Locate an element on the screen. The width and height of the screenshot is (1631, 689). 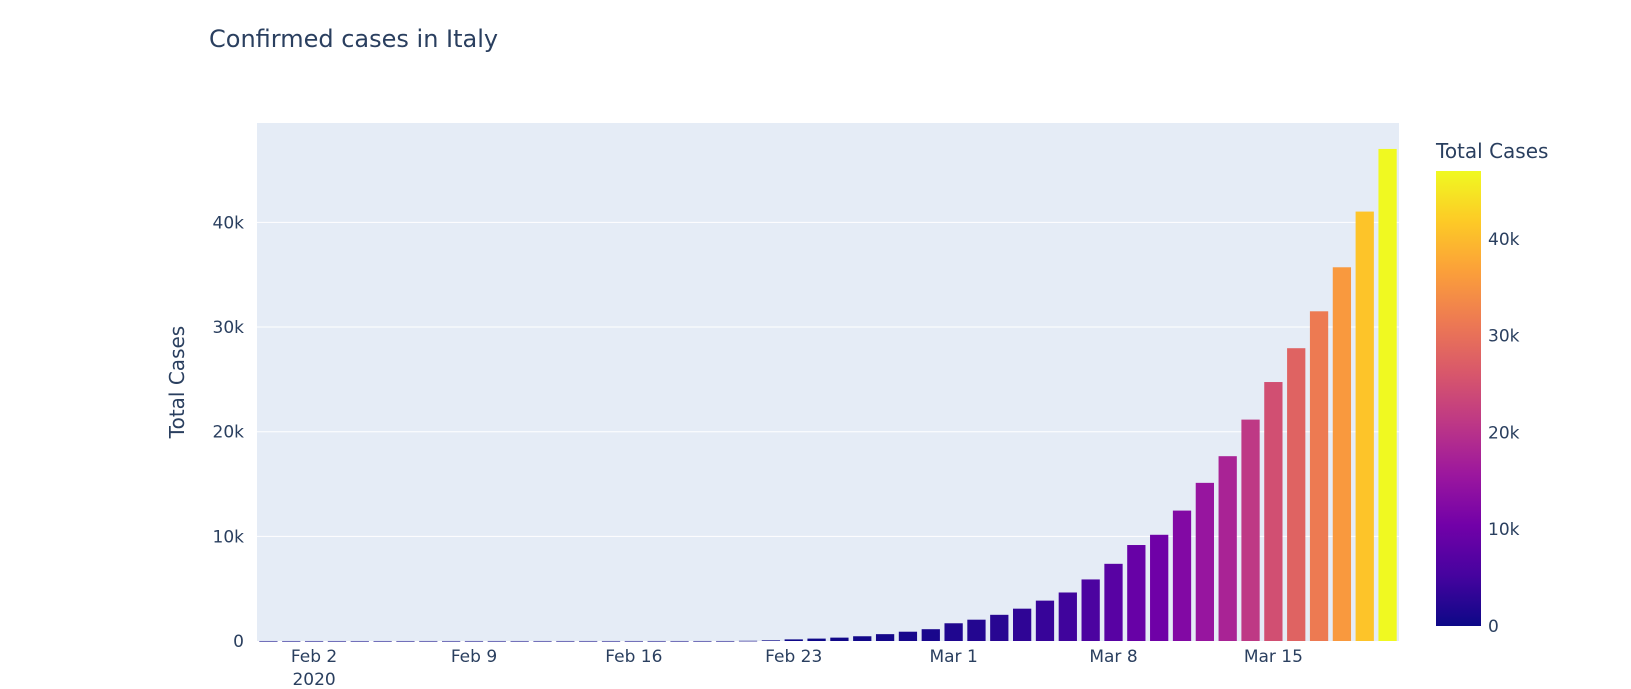
y-tick-label: 10k is located at coordinates (229, 537).